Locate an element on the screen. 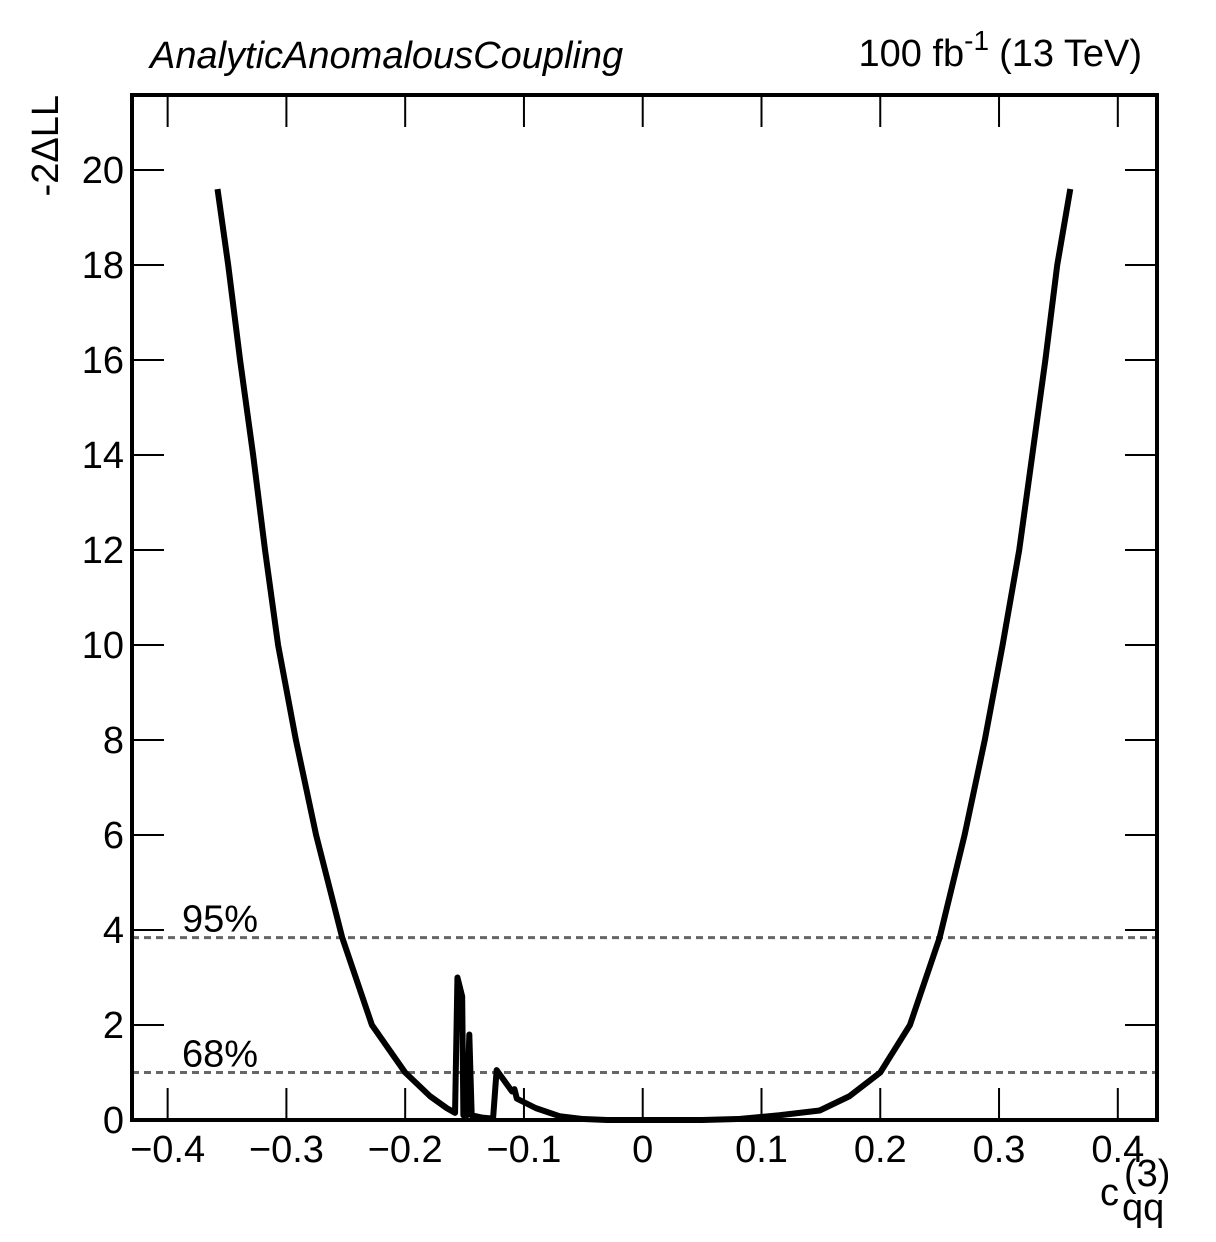 This screenshot has width=1216, height=1242. lumi-sup: -1 is located at coordinates (976, 40).